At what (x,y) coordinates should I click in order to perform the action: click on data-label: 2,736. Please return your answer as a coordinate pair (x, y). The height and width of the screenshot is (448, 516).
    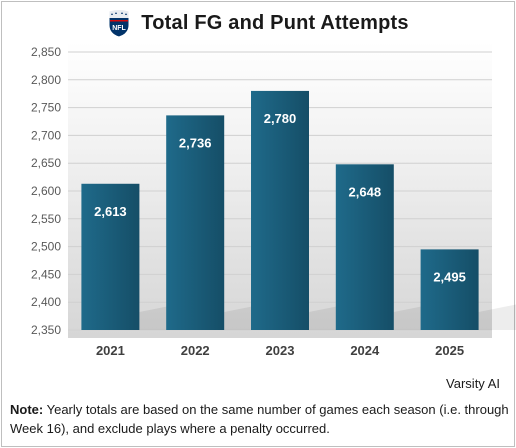
    Looking at the image, I should click on (195, 142).